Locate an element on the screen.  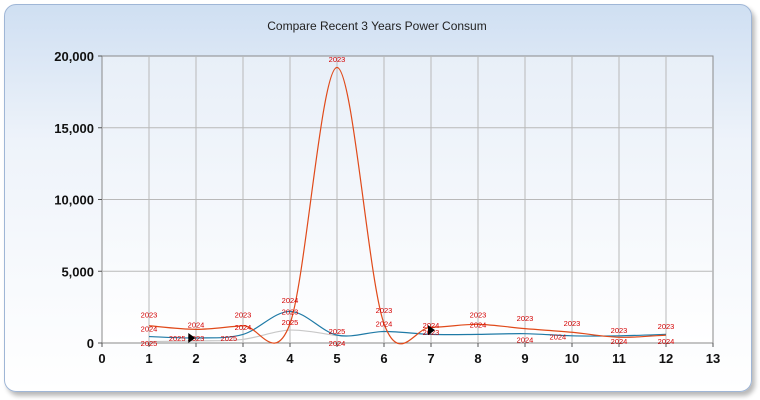
y-tick-label: 0 is located at coordinates (90, 343).